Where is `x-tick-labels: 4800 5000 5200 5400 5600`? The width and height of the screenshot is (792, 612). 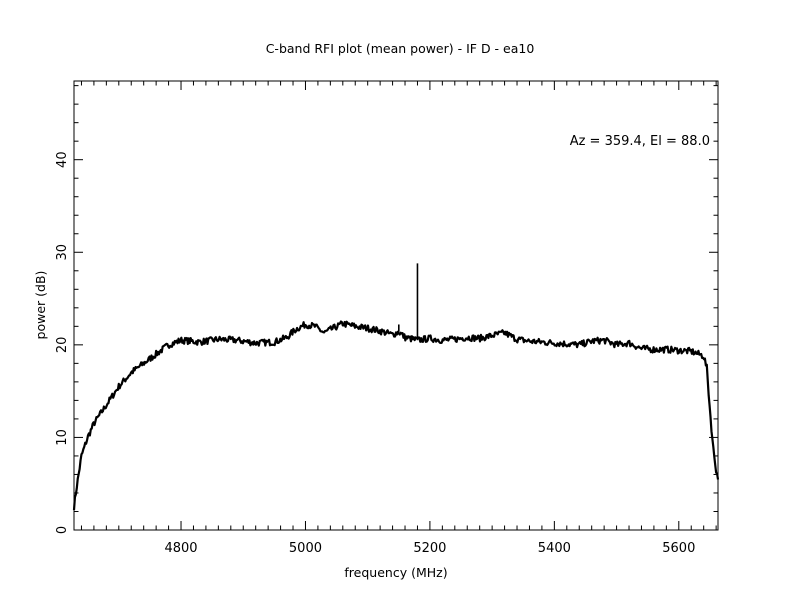
x-tick-labels: 4800 5000 5200 5400 5600 is located at coordinates (429, 548).